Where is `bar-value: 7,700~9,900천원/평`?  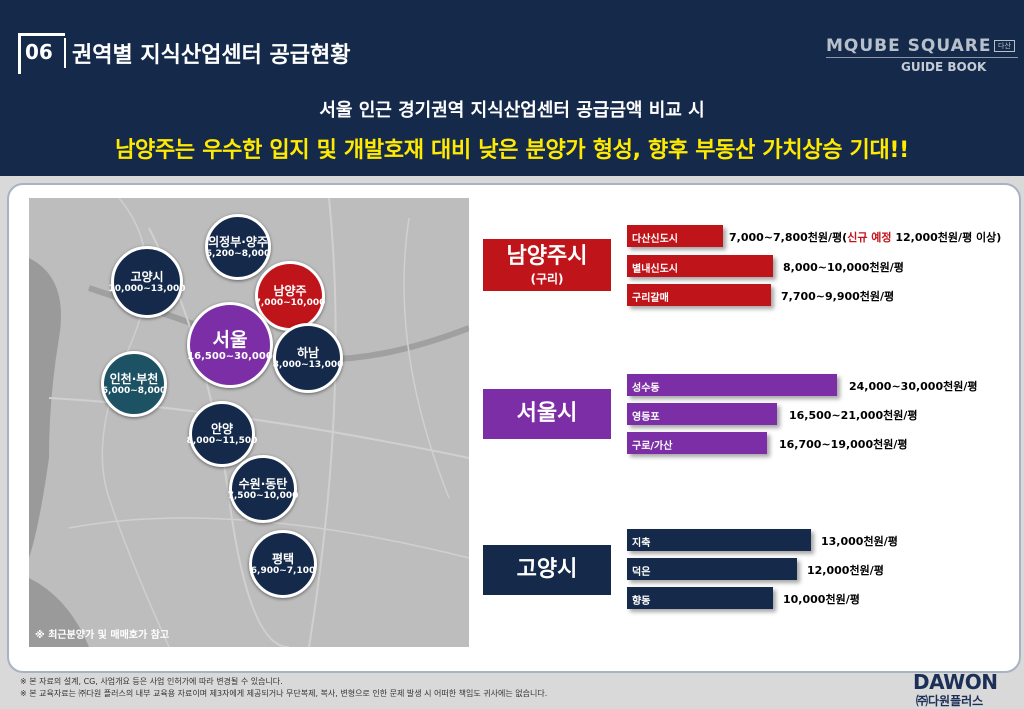
bar-value: 7,700~9,900천원/평 is located at coordinates (838, 296).